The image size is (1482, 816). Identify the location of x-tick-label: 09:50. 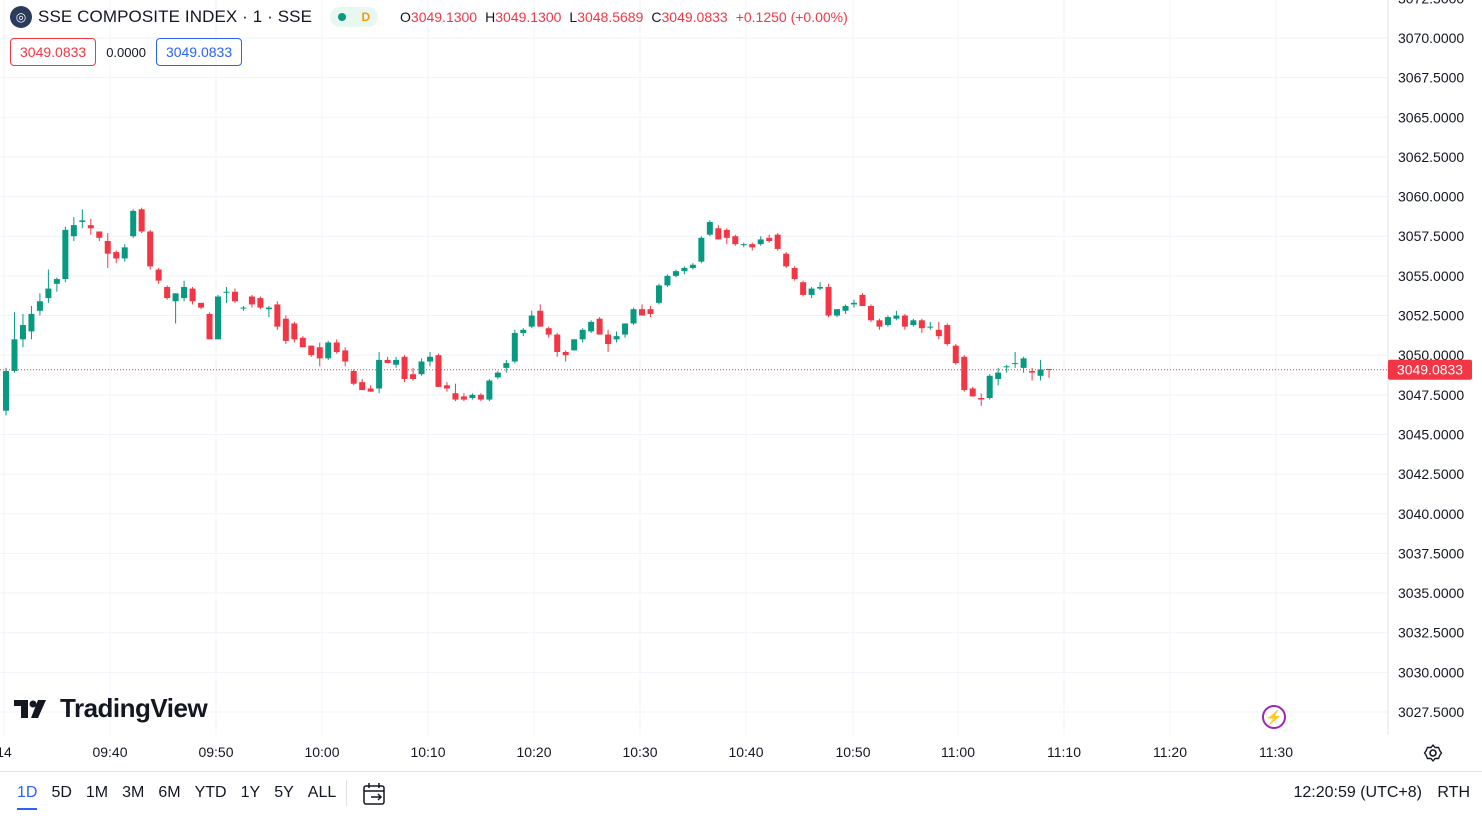
(215, 752).